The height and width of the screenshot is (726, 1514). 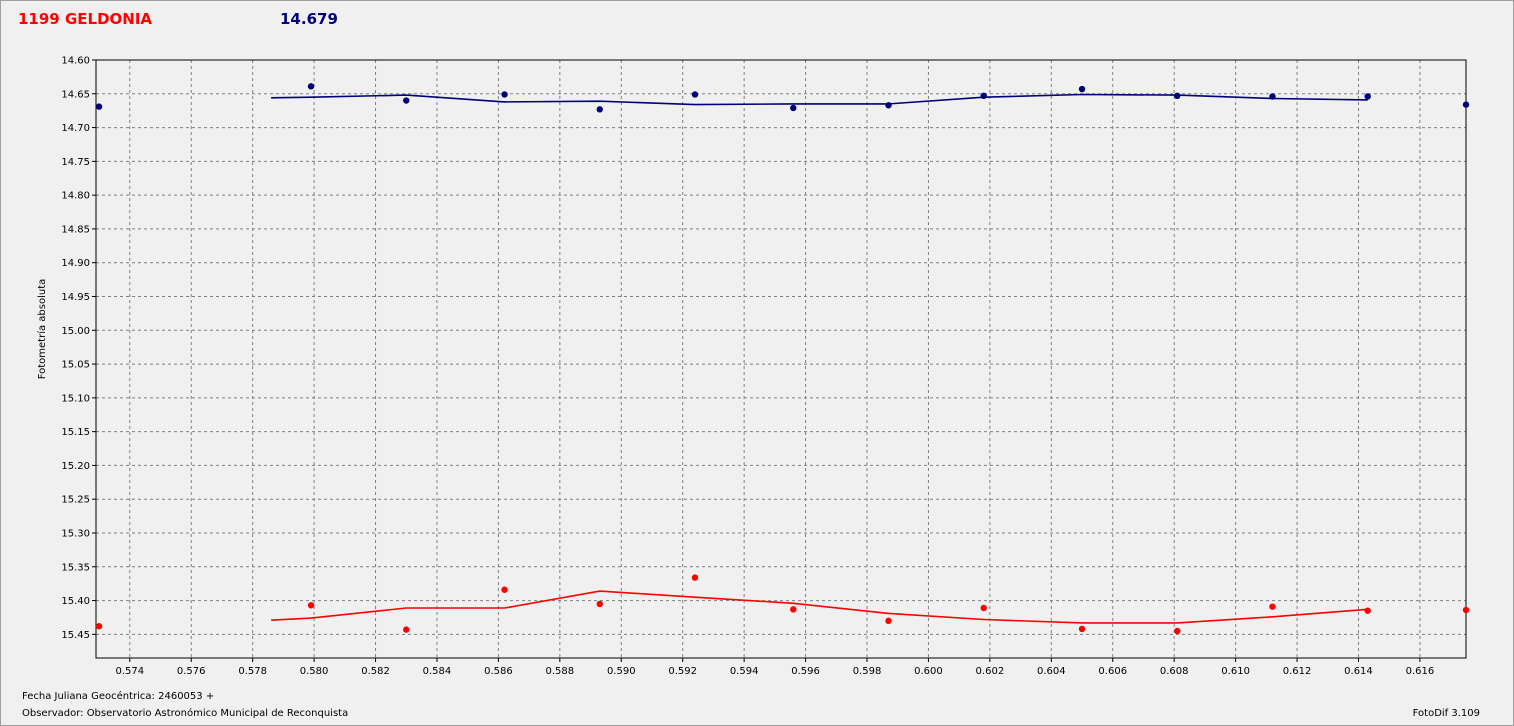 I want to click on x-tick-label: 0.612, so click(x=1297, y=671).